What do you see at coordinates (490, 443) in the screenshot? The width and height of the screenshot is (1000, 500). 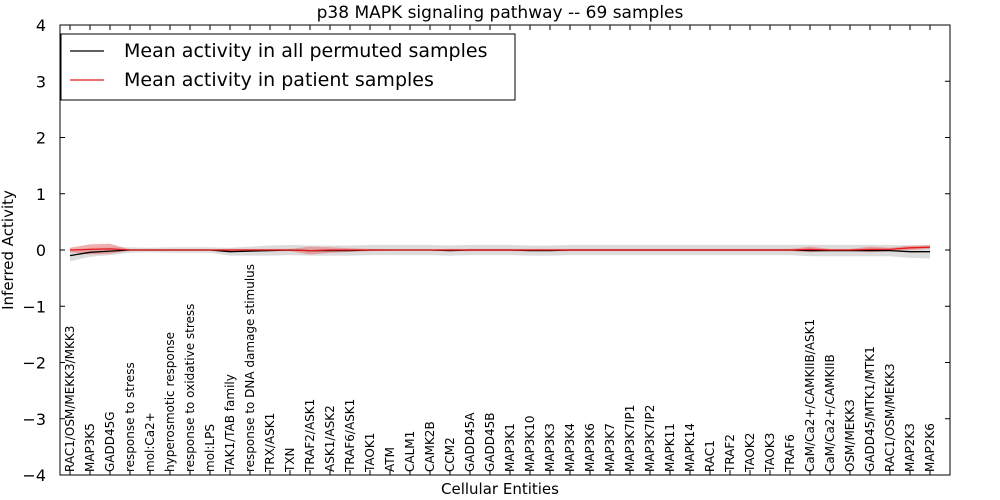 I see `x-tick-label: GADD45B` at bounding box center [490, 443].